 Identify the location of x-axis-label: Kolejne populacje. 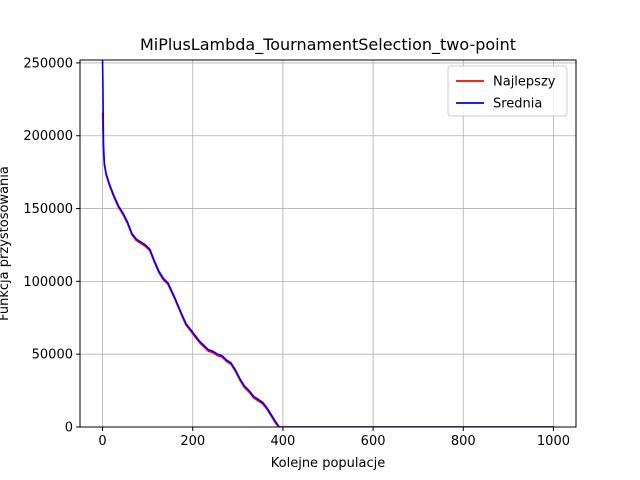
(328, 463).